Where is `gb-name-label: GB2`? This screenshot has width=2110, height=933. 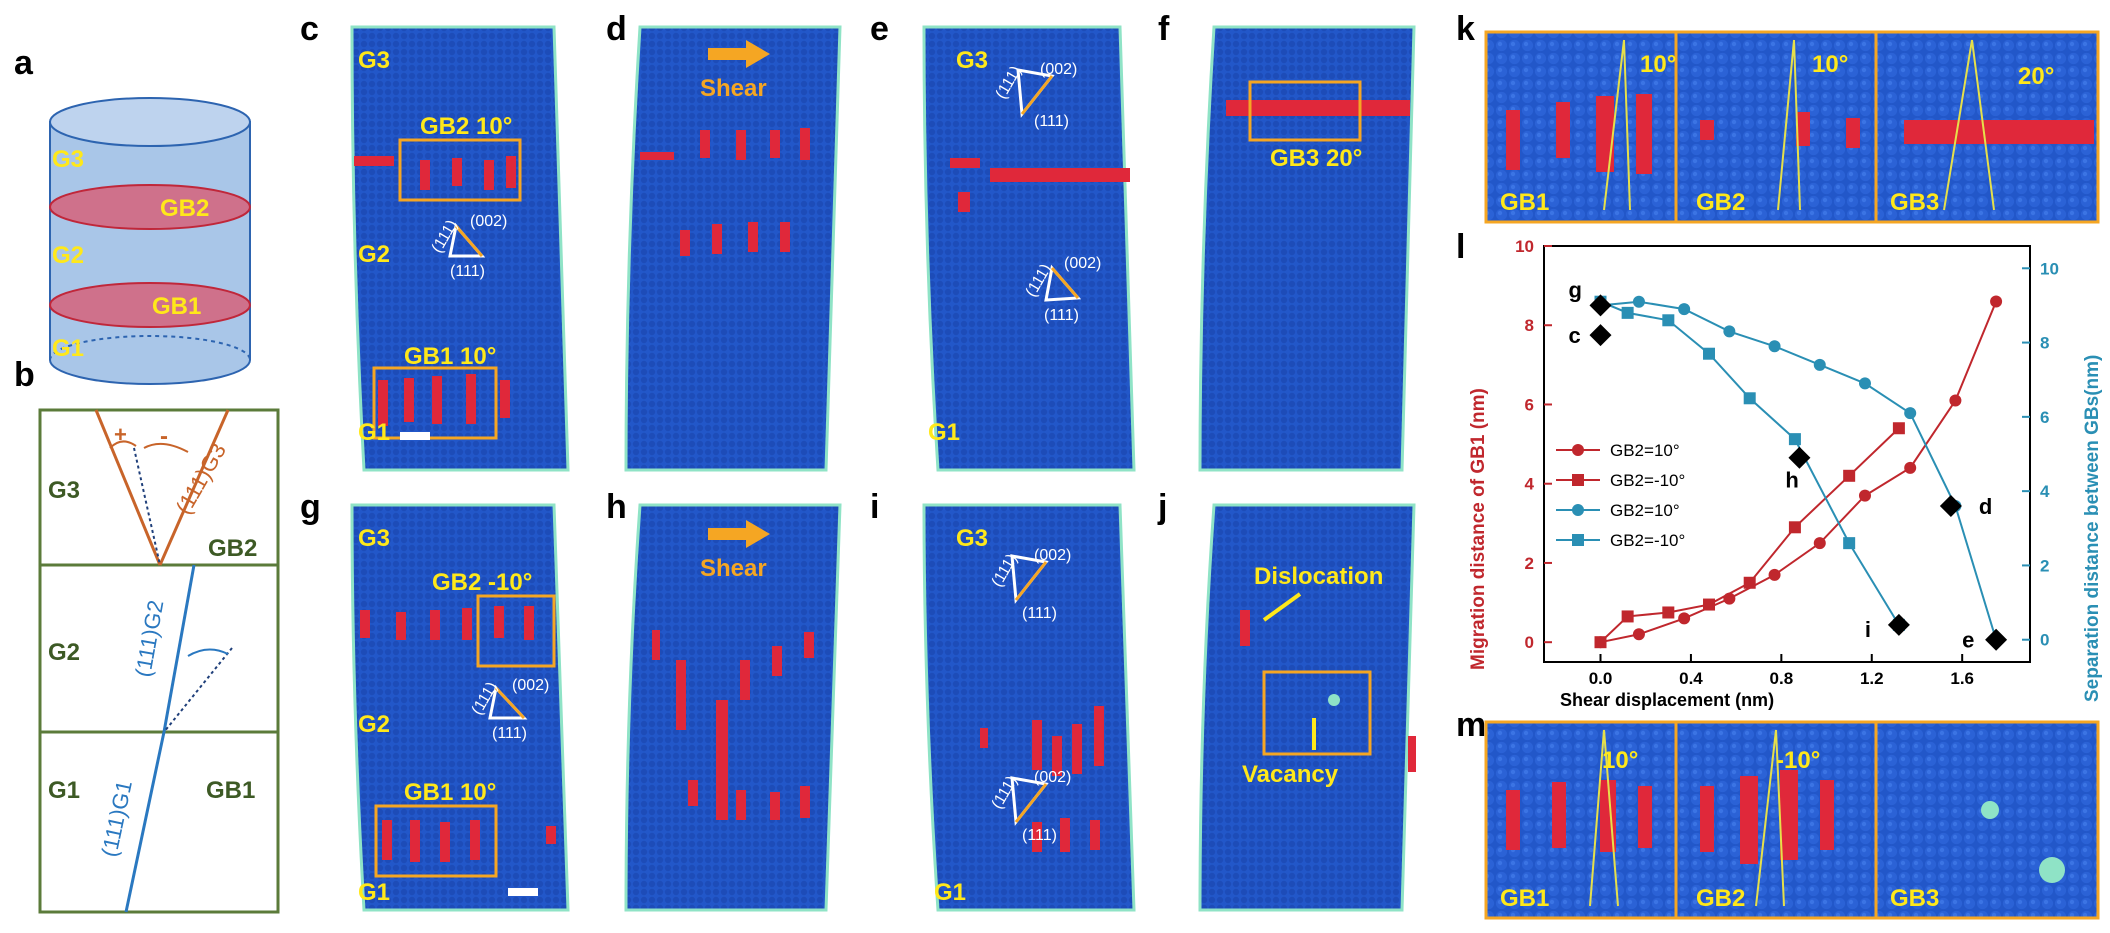 gb-name-label: GB2 is located at coordinates (1720, 898).